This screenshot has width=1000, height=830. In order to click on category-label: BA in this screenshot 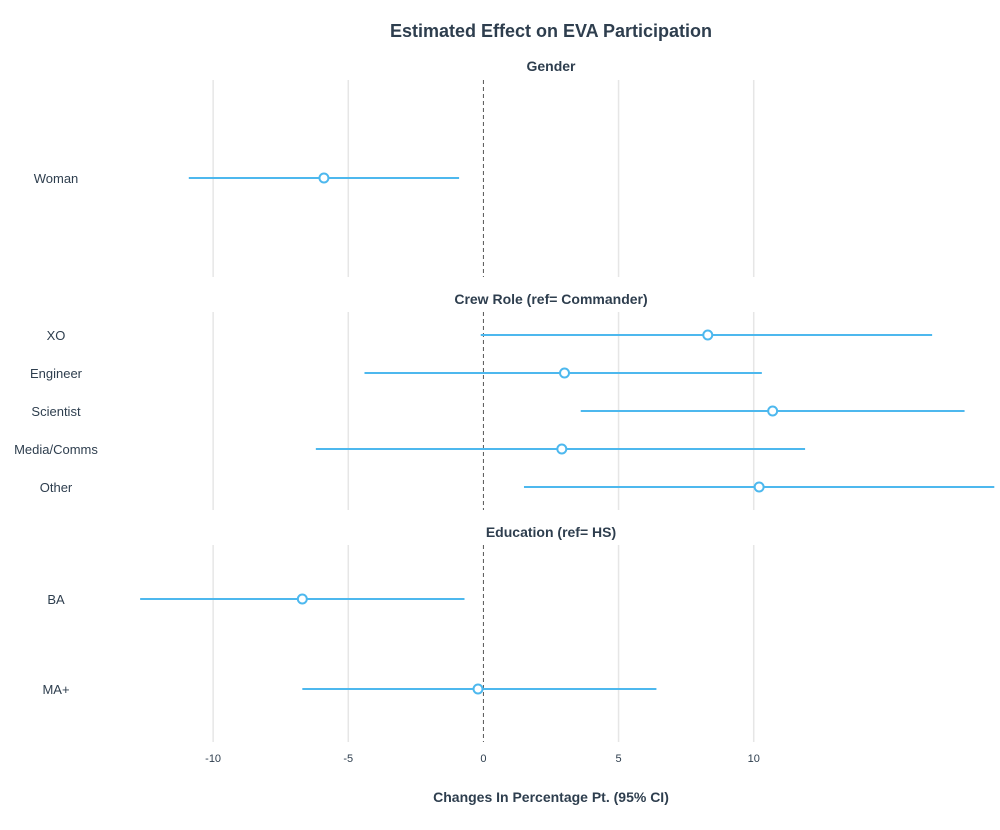, I will do `click(56, 599)`.